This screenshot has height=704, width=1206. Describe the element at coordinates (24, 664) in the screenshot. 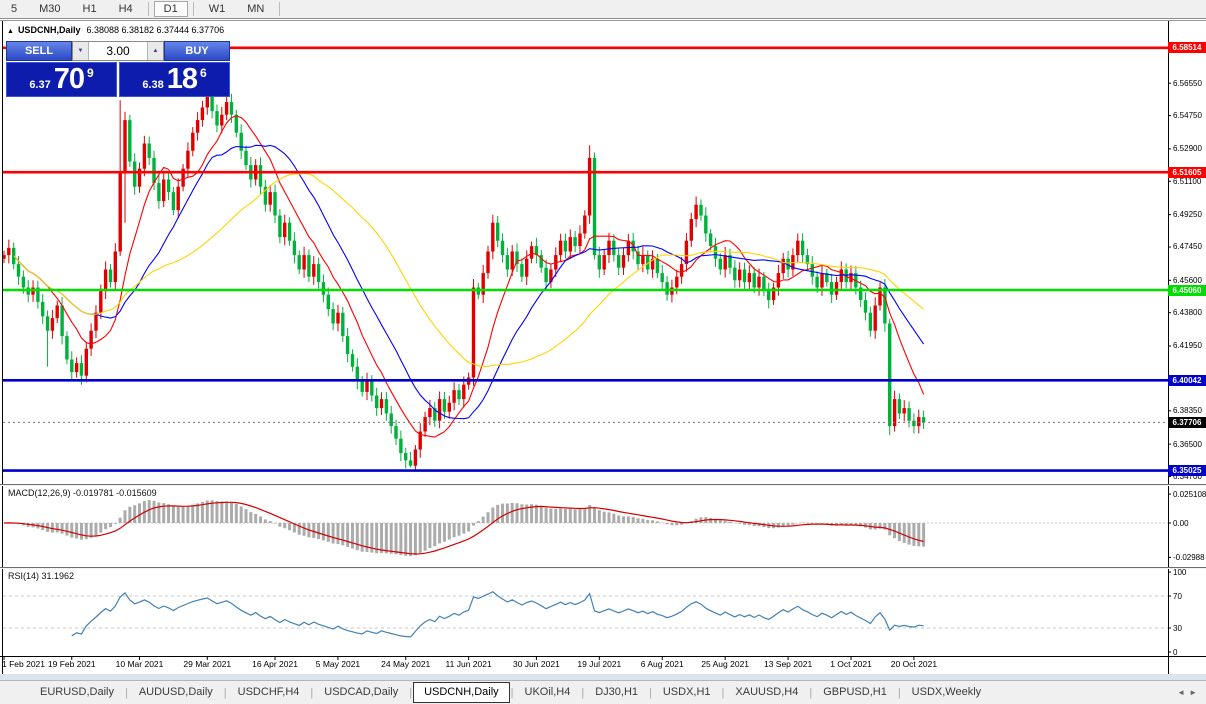

I see `date-tick-label: 1 Feb 2021` at that location.